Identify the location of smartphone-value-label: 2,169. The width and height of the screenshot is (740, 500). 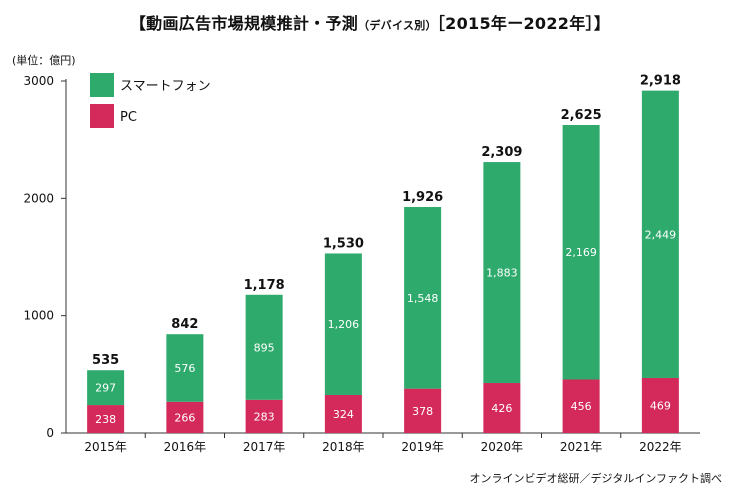
(581, 252).